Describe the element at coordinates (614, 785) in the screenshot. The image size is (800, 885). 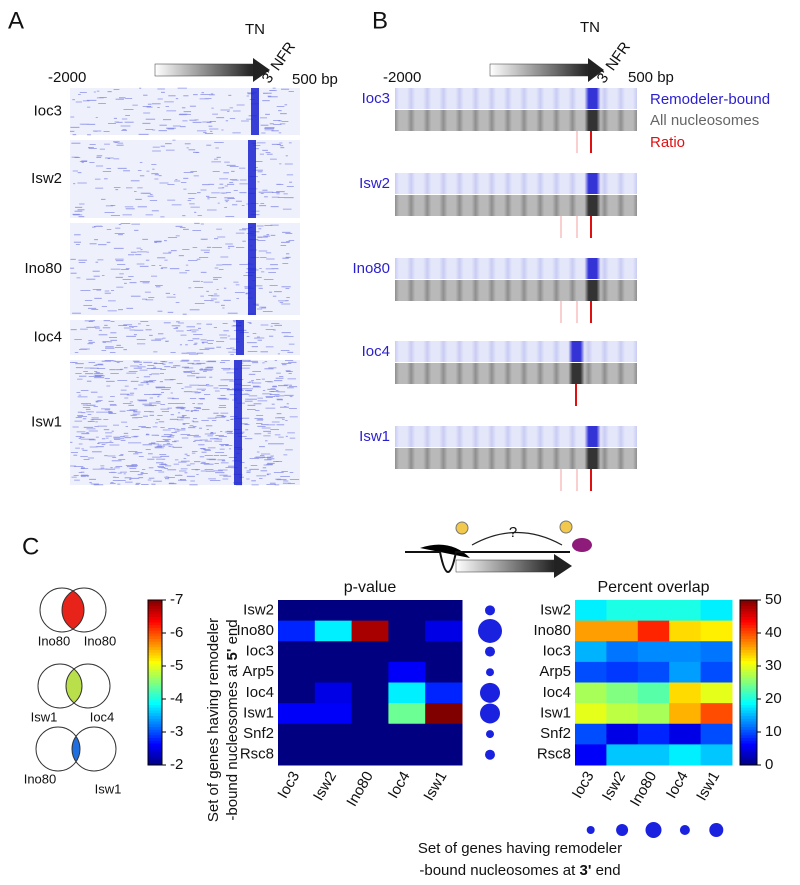
I see `column-label: Isw2` at that location.